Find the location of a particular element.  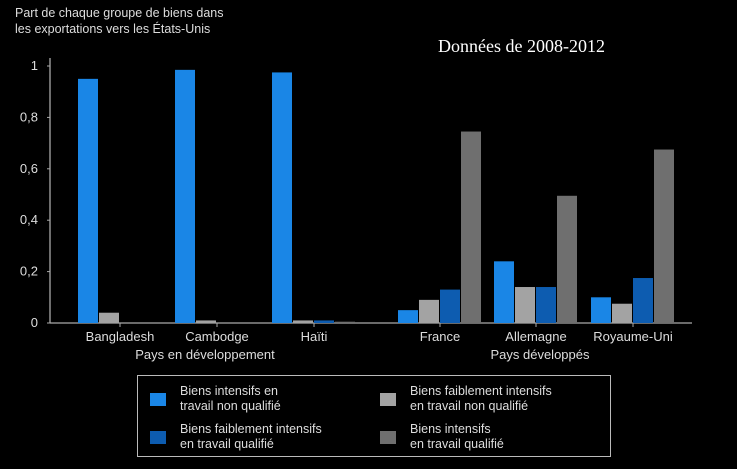

category-group-label: Pays en développement is located at coordinates (205, 354).